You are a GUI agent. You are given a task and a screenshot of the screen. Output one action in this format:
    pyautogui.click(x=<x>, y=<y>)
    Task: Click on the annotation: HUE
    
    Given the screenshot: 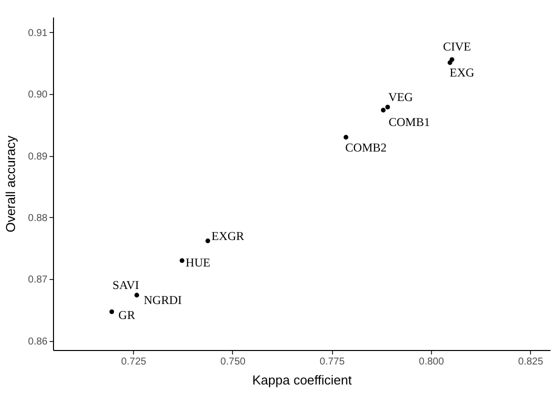 What is the action you would take?
    pyautogui.click(x=198, y=263)
    